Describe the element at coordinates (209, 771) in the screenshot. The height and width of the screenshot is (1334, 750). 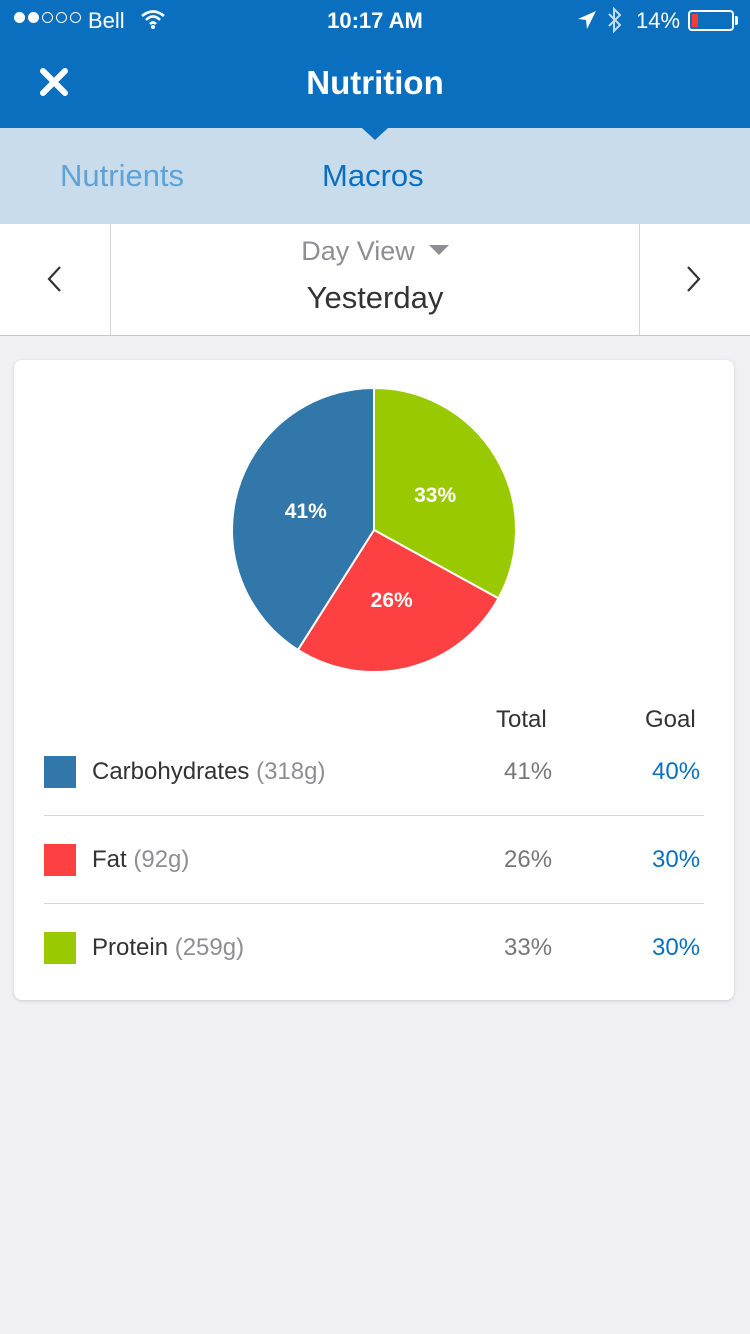
I see `macro-name: Carbohydrates (318g)` at that location.